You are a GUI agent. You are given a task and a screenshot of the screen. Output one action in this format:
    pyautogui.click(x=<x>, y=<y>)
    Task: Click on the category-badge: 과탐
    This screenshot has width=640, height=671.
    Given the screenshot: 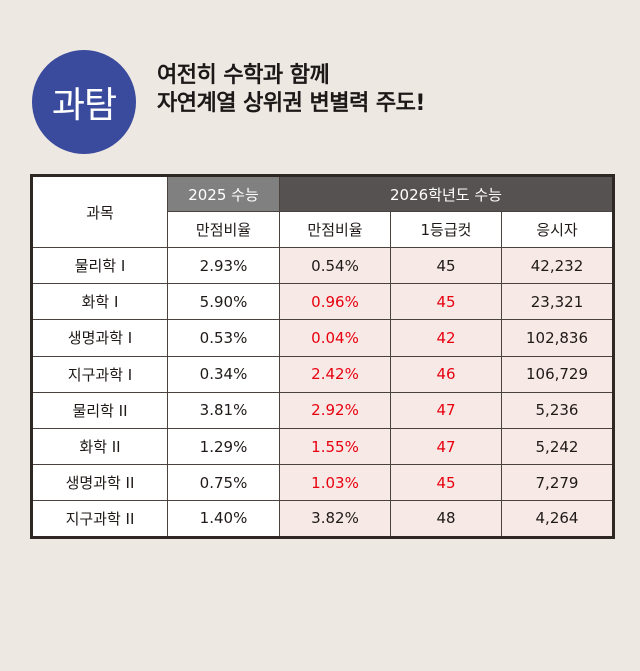 What is the action you would take?
    pyautogui.click(x=84, y=102)
    